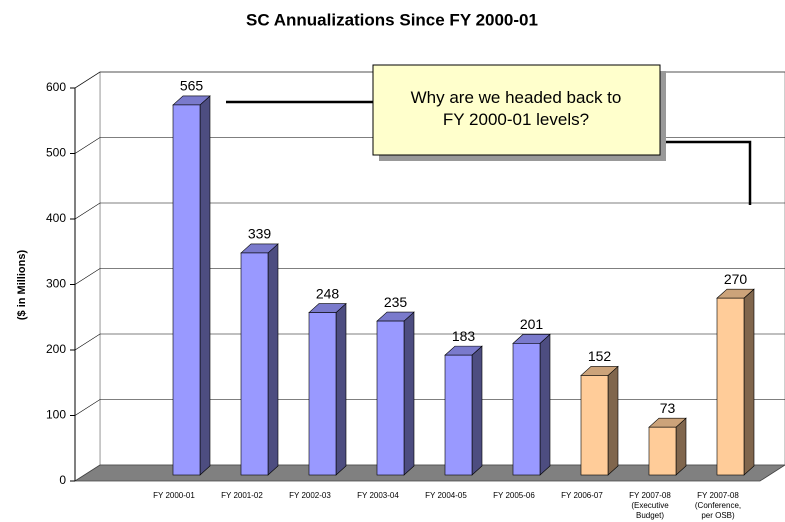 The image size is (785, 522). Describe the element at coordinates (532, 324) in the screenshot. I see `value-label: 201` at that location.